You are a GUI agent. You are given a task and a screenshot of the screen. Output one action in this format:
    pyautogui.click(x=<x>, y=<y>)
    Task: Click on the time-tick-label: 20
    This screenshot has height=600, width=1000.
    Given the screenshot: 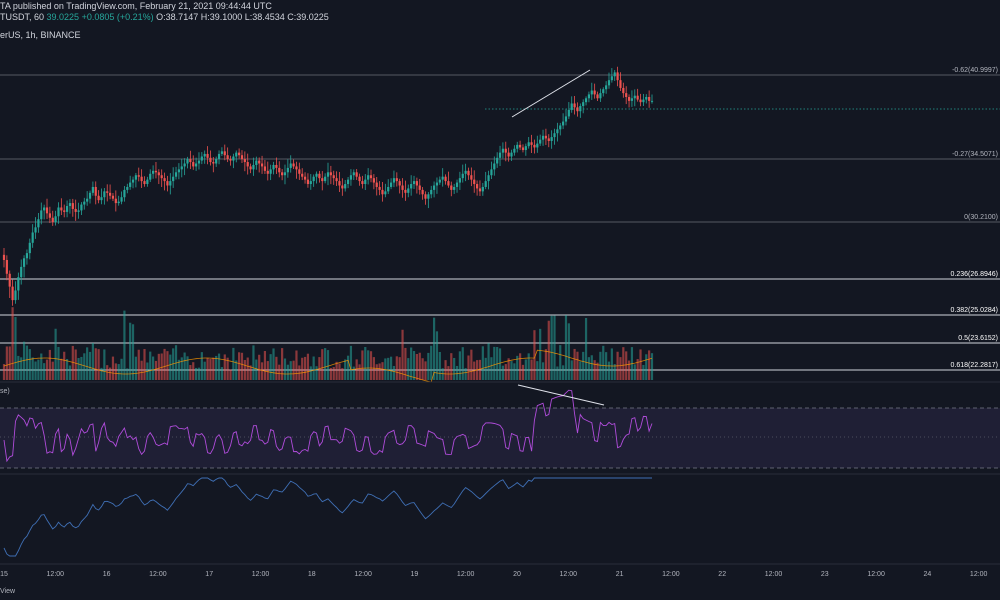 What is the action you would take?
    pyautogui.click(x=517, y=574)
    